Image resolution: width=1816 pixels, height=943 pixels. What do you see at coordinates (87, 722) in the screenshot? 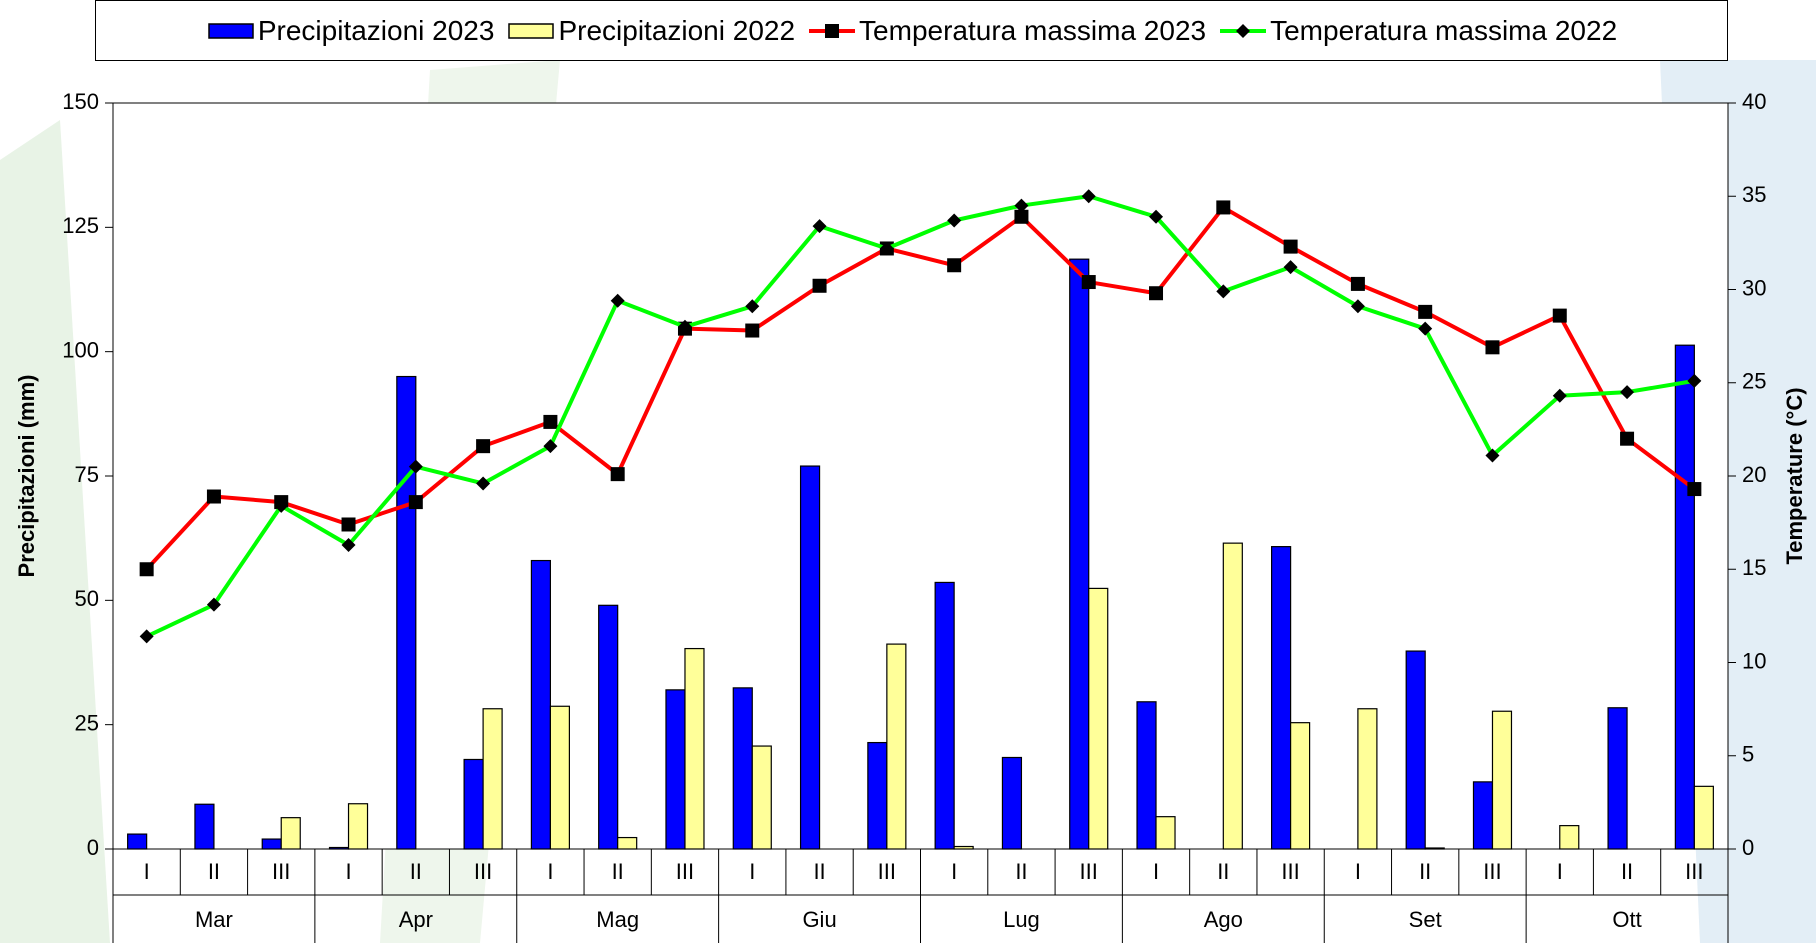
I see `y-tick-label: 25` at bounding box center [87, 722].